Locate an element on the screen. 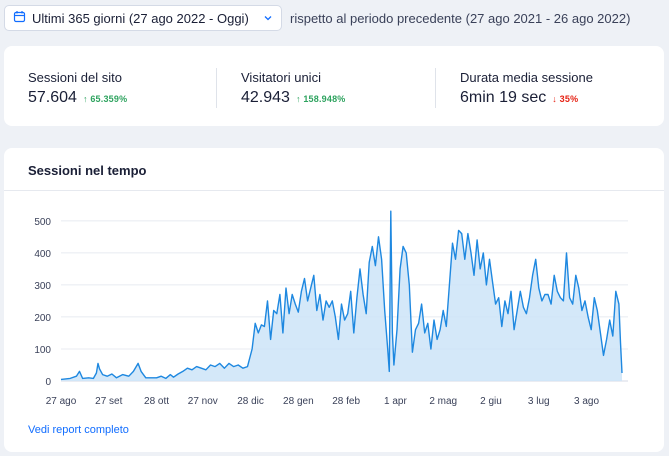 This screenshot has height=456, width=669. x-tick-label: 28 gen is located at coordinates (298, 401).